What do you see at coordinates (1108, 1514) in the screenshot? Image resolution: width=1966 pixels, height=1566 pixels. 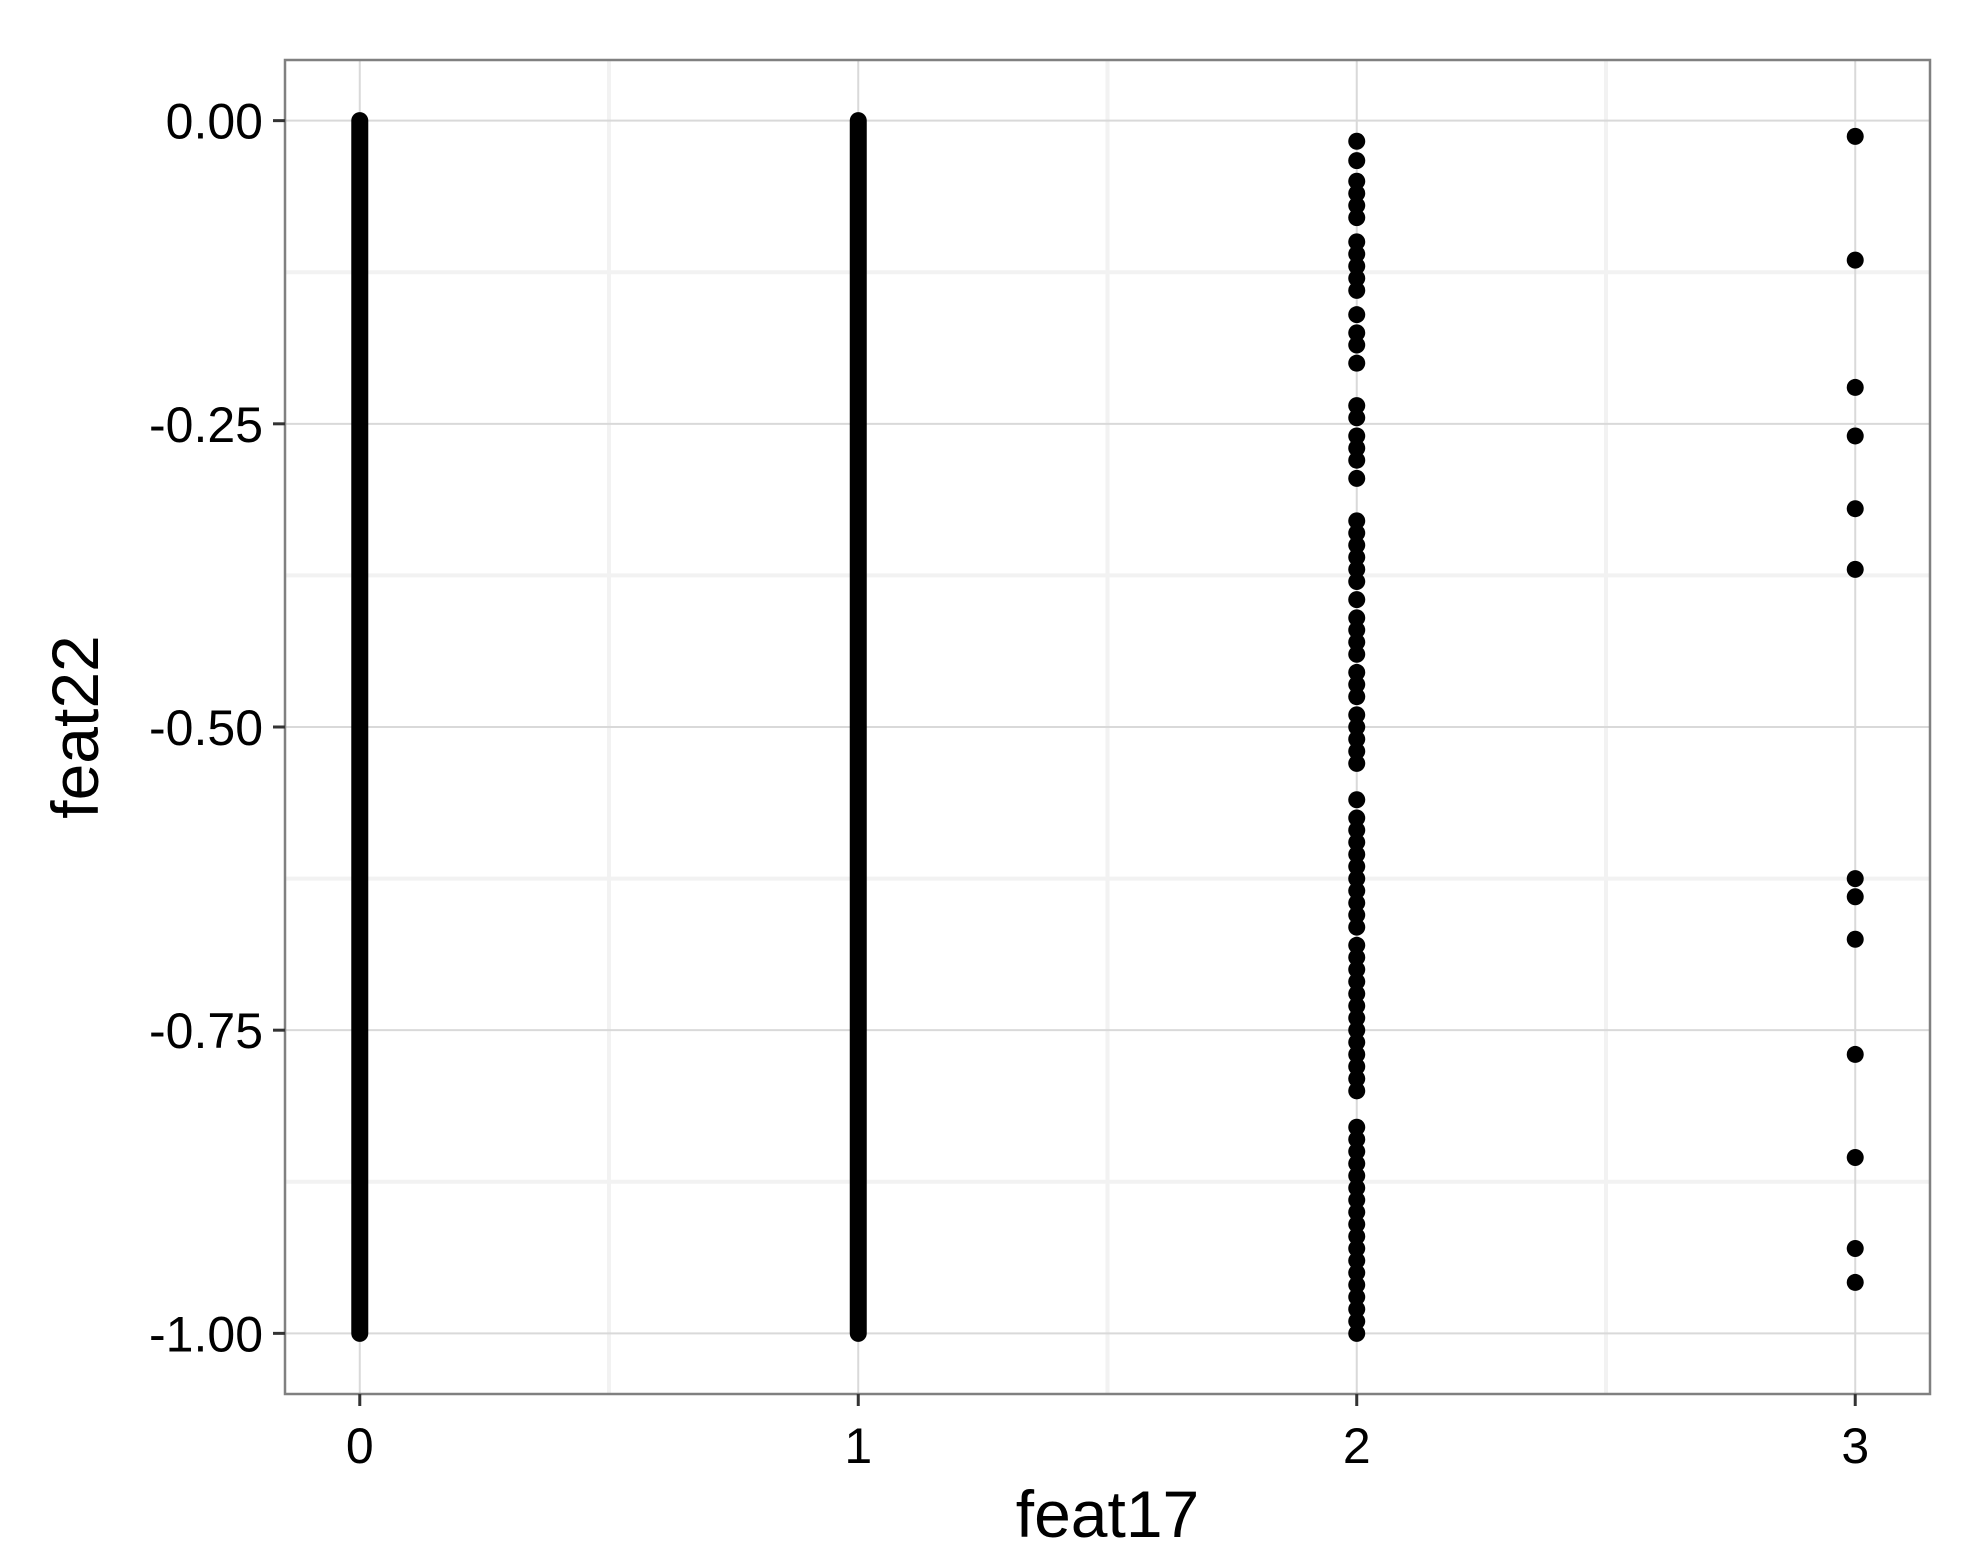 I see `x-axis-title: feat17` at bounding box center [1108, 1514].